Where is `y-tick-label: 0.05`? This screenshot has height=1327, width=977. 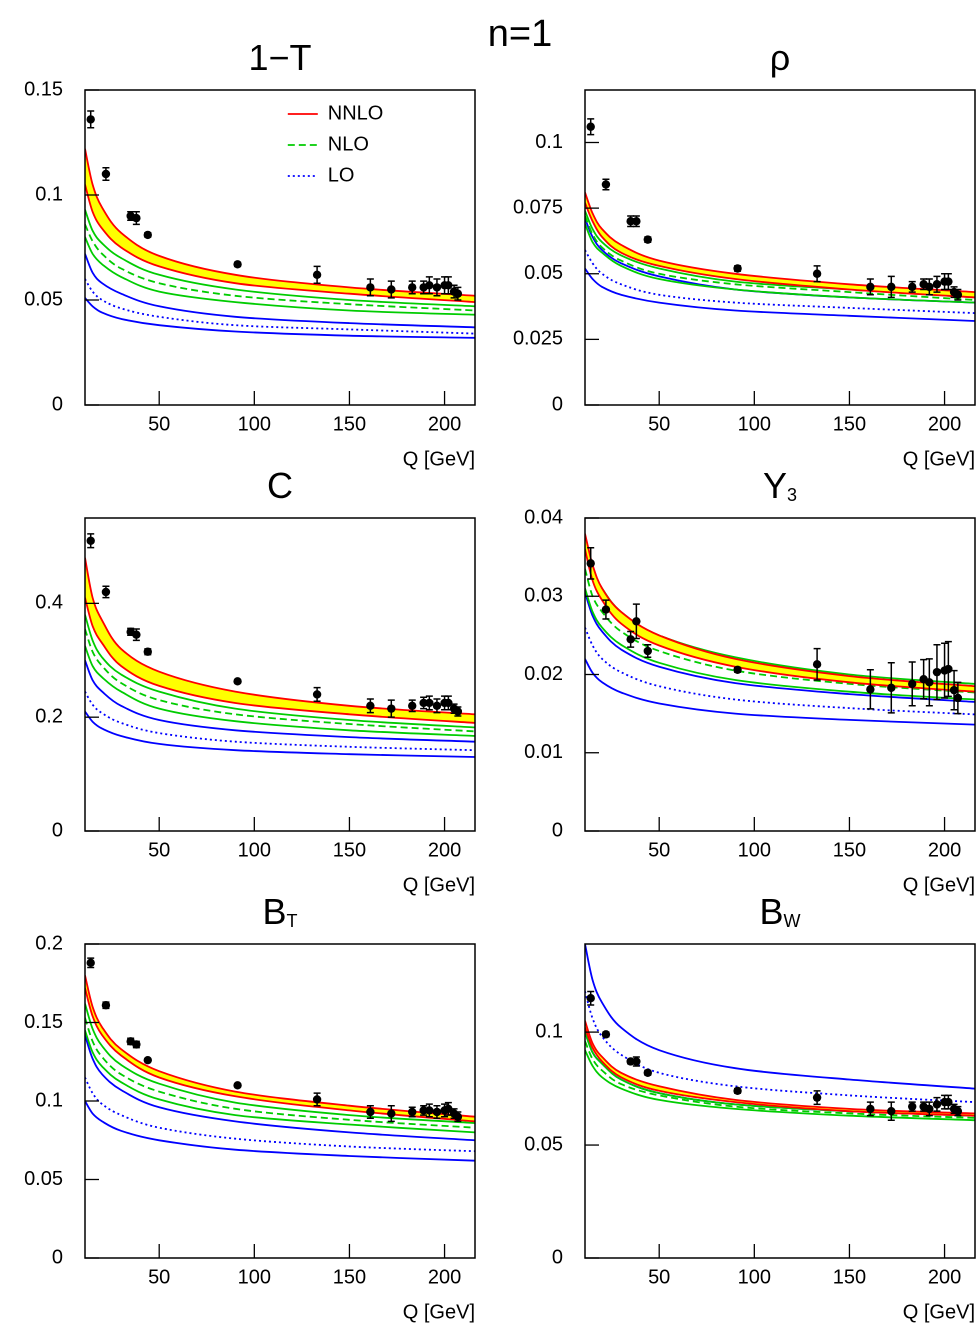 y-tick-label: 0.05 is located at coordinates (43, 1179).